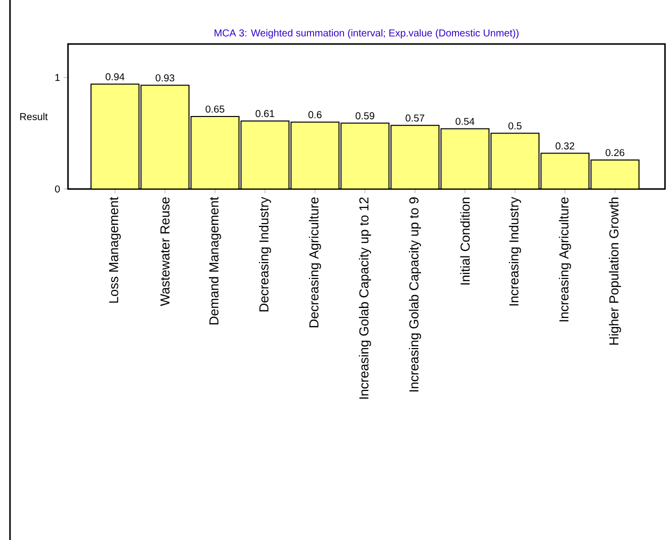  Describe the element at coordinates (34, 116) in the screenshot. I see `y-axis-title: Result` at that location.